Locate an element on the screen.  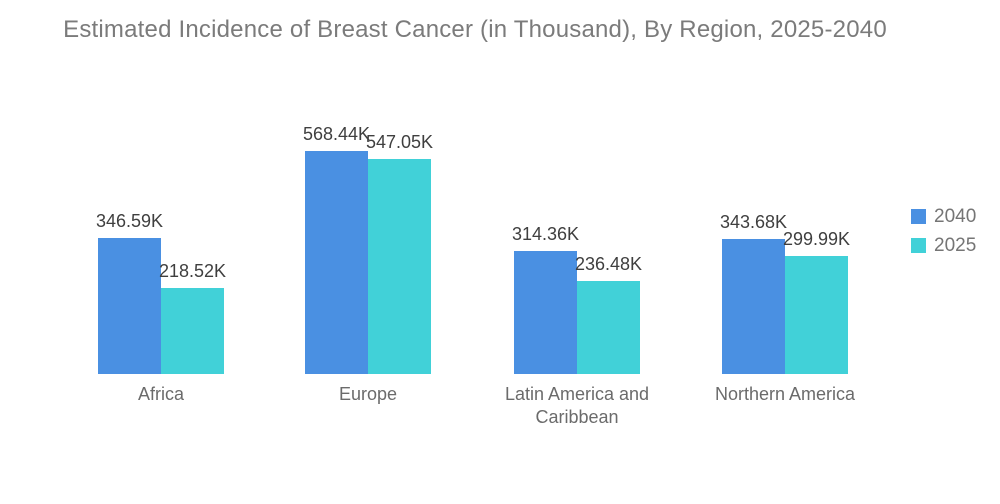
legend-item-2025: 2025 is located at coordinates (943, 246).